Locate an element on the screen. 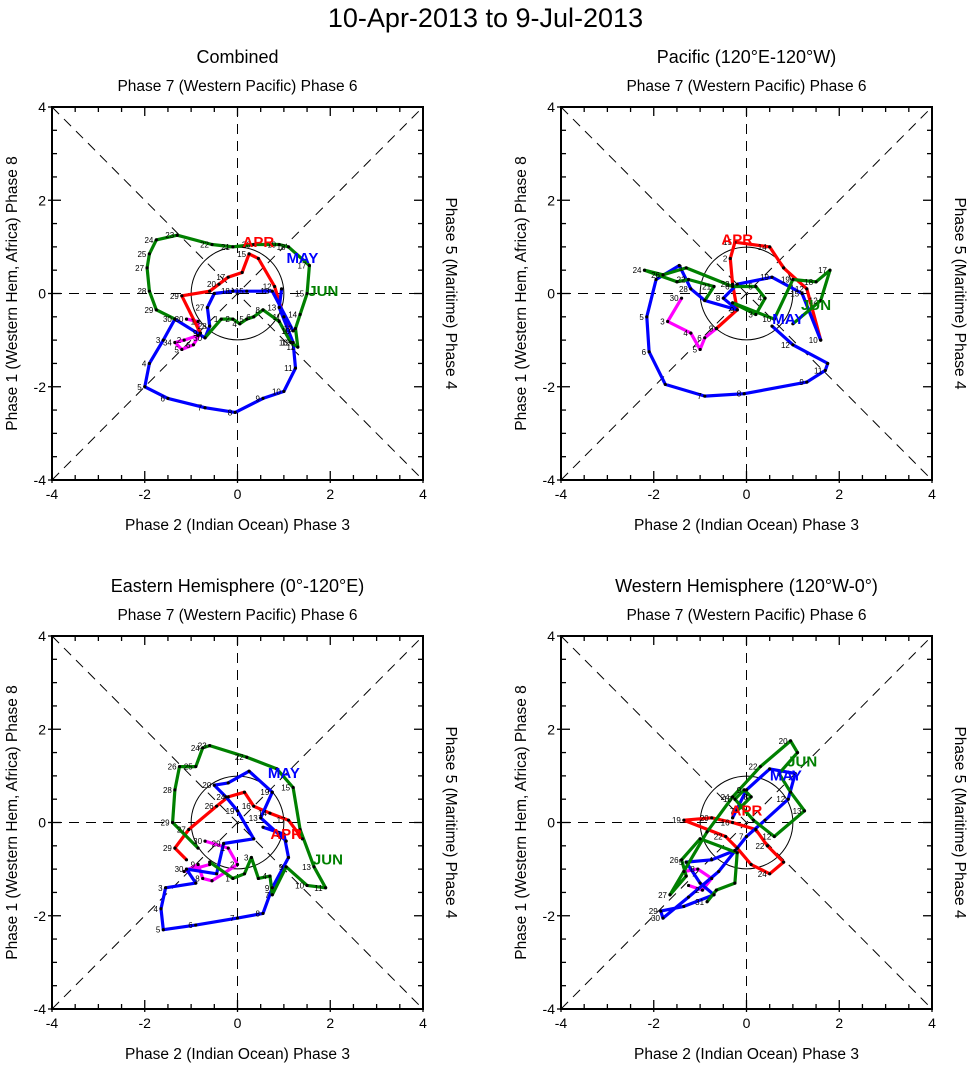  top-axis-label: Phase 7 (Western Pacific) Phase 6 is located at coordinates (237, 86).